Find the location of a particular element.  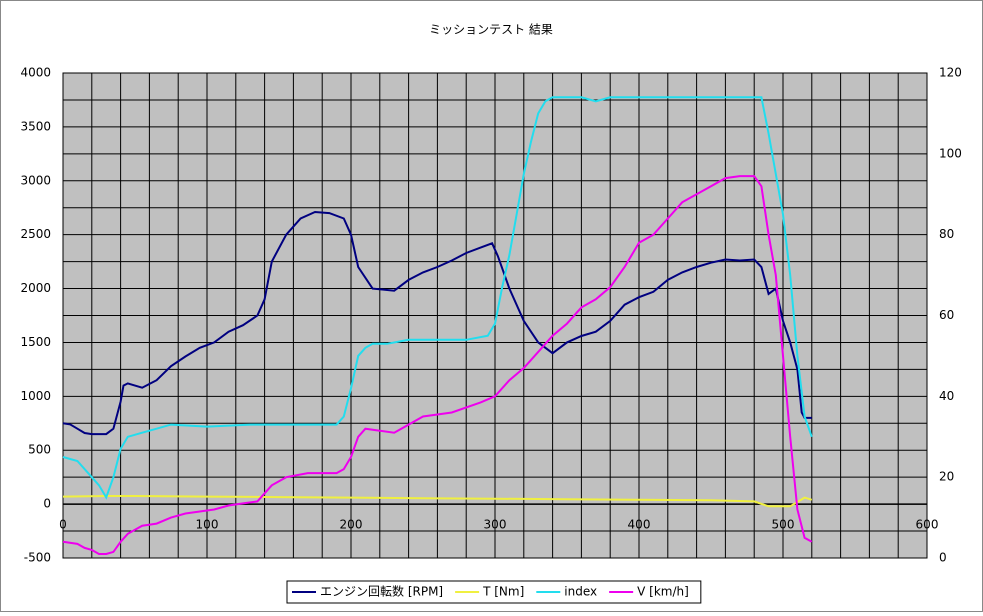

x-tick-label: 300 is located at coordinates (495, 525).